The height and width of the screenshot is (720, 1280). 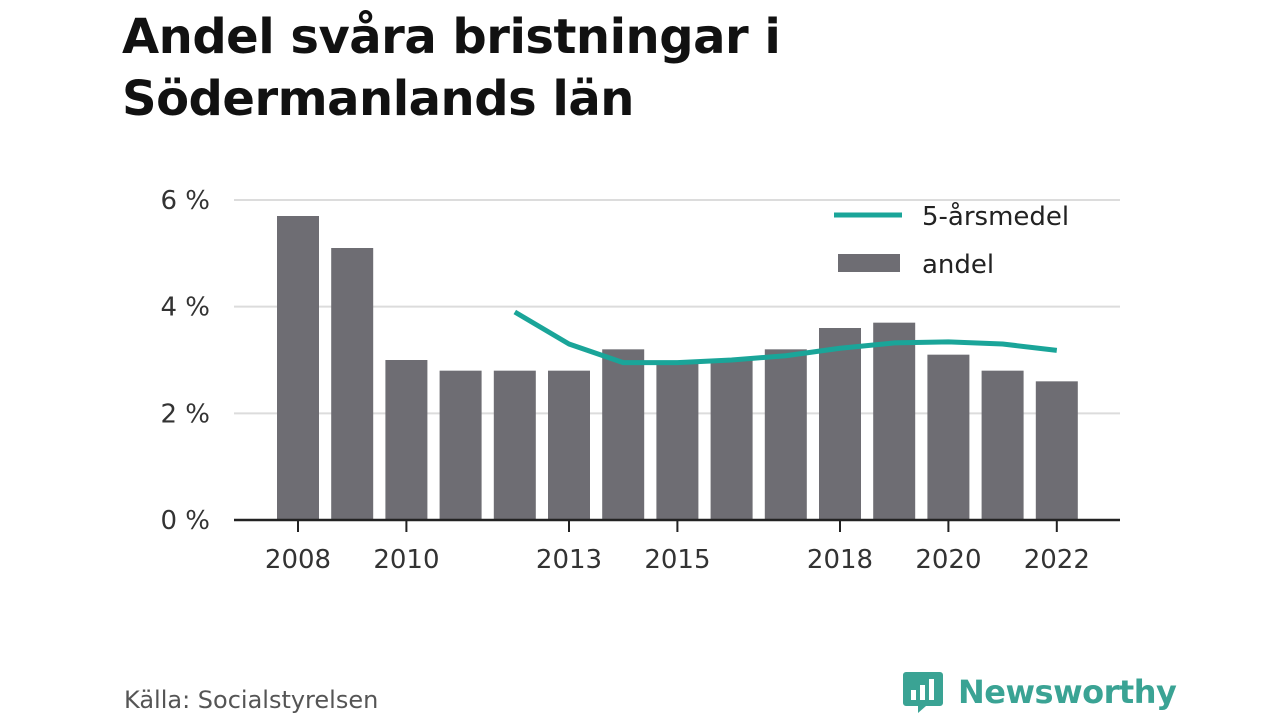 I want to click on x-tick-label: 2013, so click(x=569, y=560).